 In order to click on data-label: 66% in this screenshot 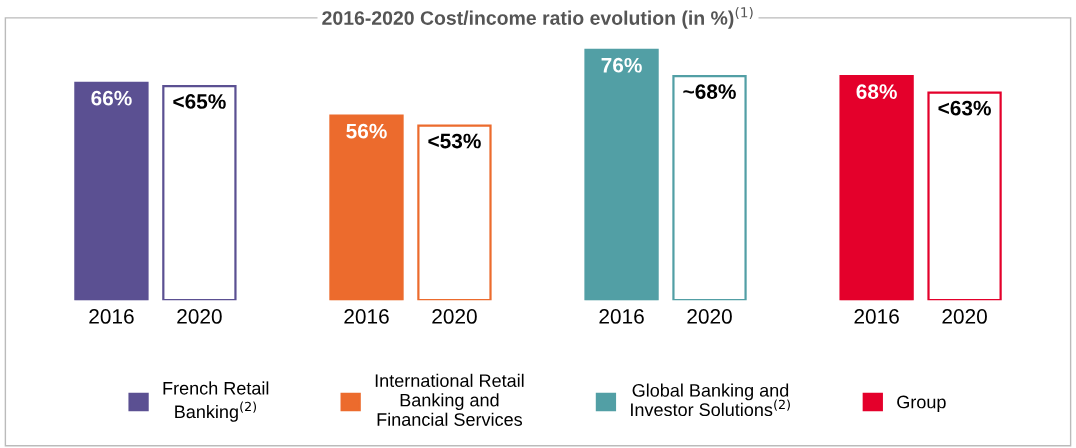, I will do `click(111, 98)`.